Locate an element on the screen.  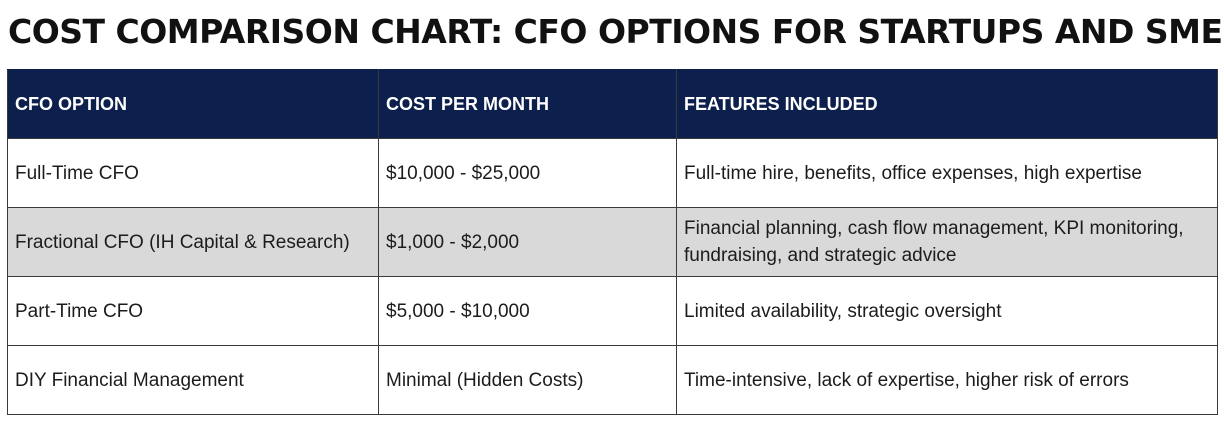
cell-cfo-option: DIY Financial Management is located at coordinates (193, 380).